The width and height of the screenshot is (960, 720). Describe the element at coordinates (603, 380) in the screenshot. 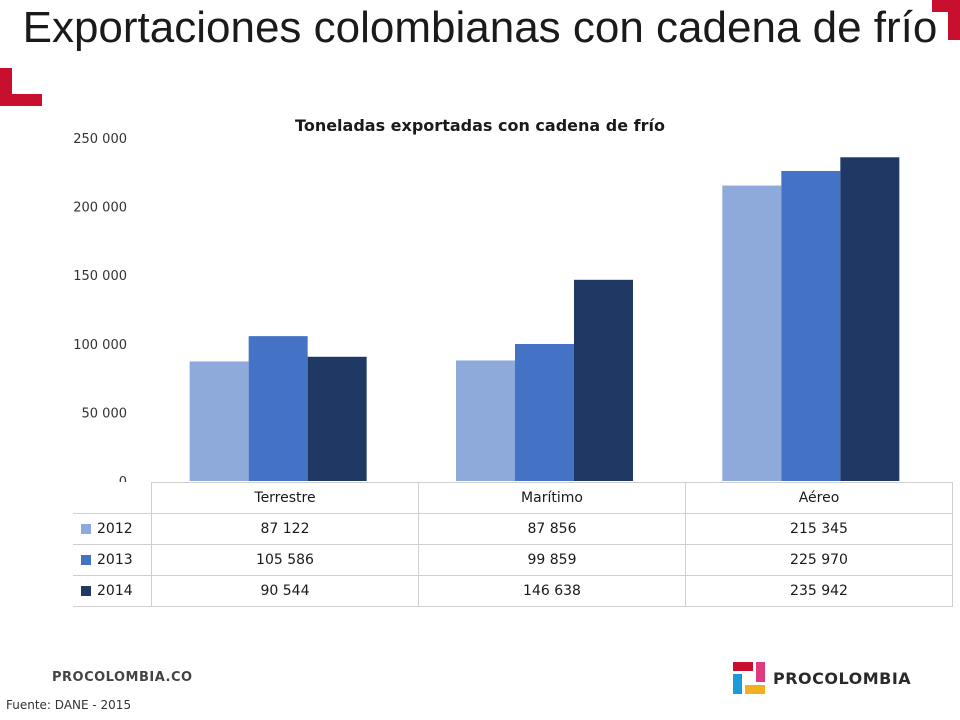

I see `bar-2014-Marítimo` at that location.